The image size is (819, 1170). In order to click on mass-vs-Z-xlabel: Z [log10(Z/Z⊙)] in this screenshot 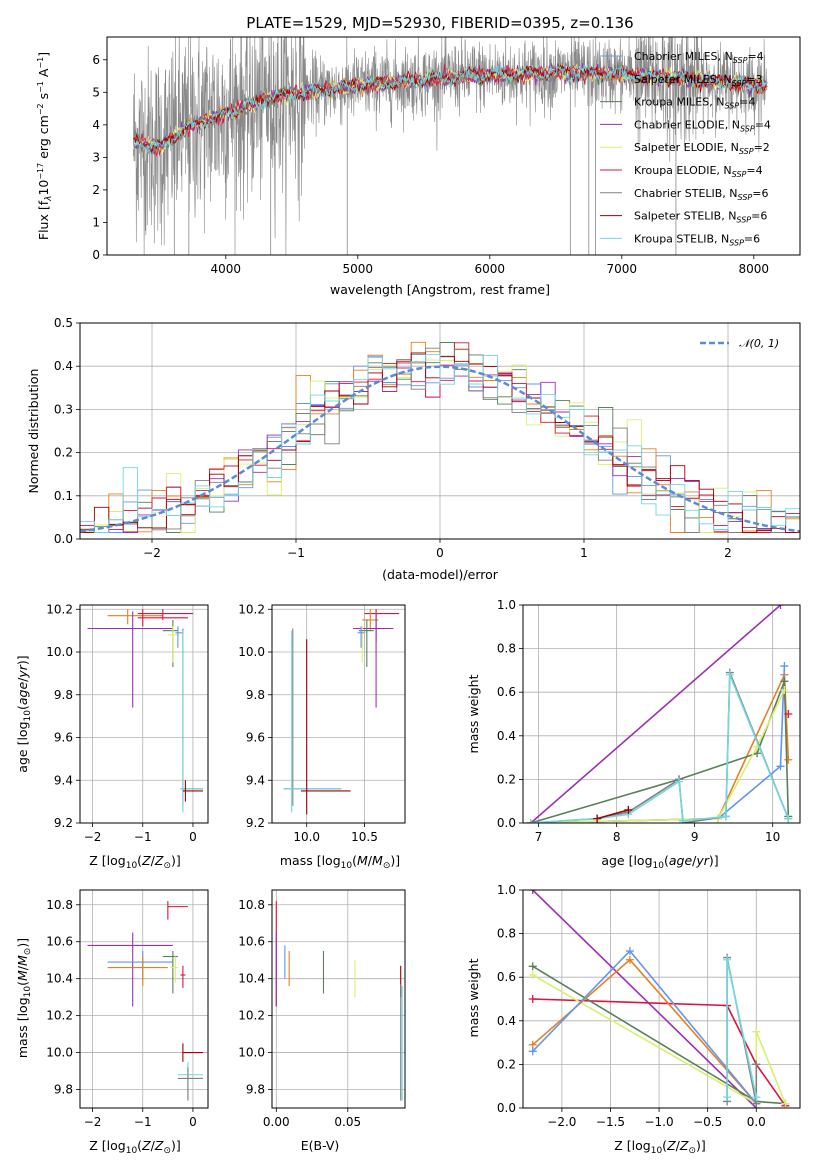, I will do `click(135, 1147)`.